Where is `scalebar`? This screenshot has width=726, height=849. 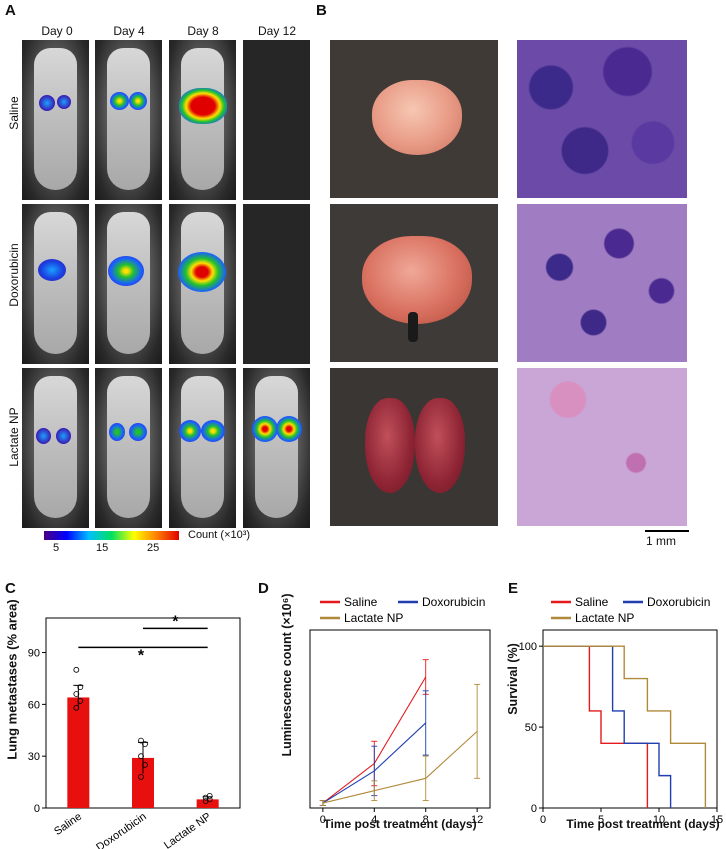
scalebar is located at coordinates (667, 531).